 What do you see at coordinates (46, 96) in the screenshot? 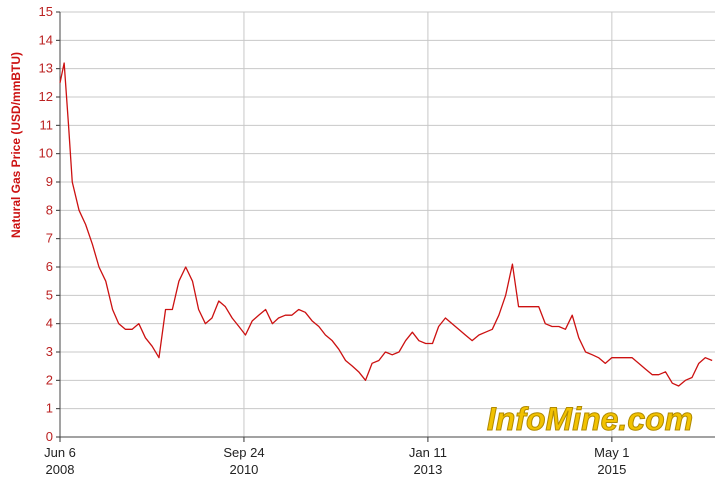
I see `y-tick-label: 12` at bounding box center [46, 96].